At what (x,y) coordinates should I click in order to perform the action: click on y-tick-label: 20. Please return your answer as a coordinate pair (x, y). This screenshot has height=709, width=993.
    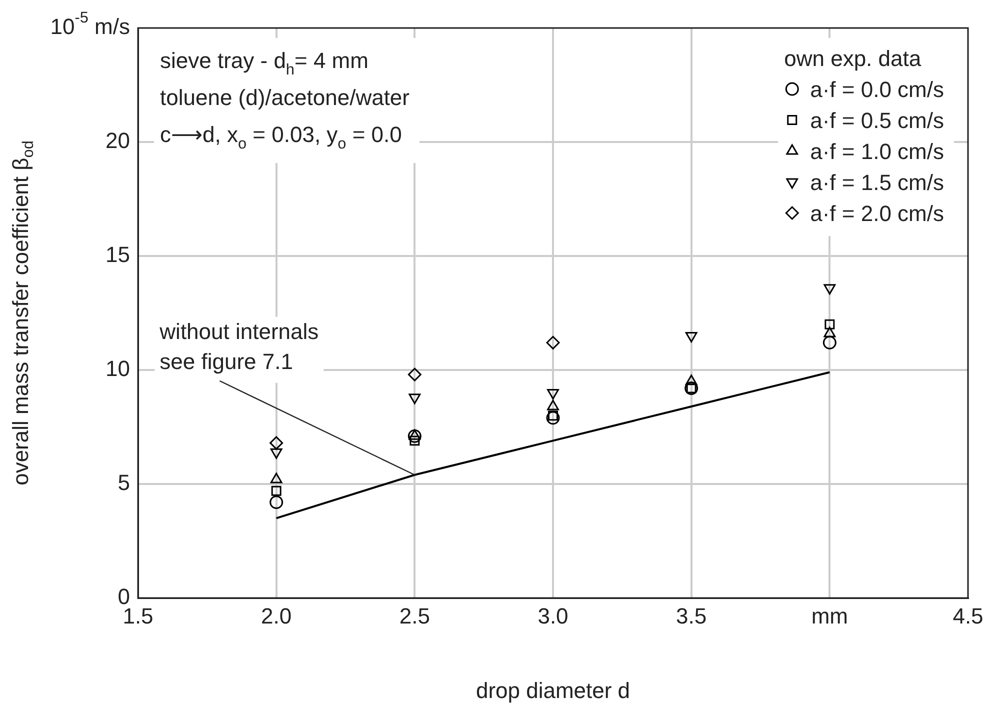
    Looking at the image, I should click on (118, 141).